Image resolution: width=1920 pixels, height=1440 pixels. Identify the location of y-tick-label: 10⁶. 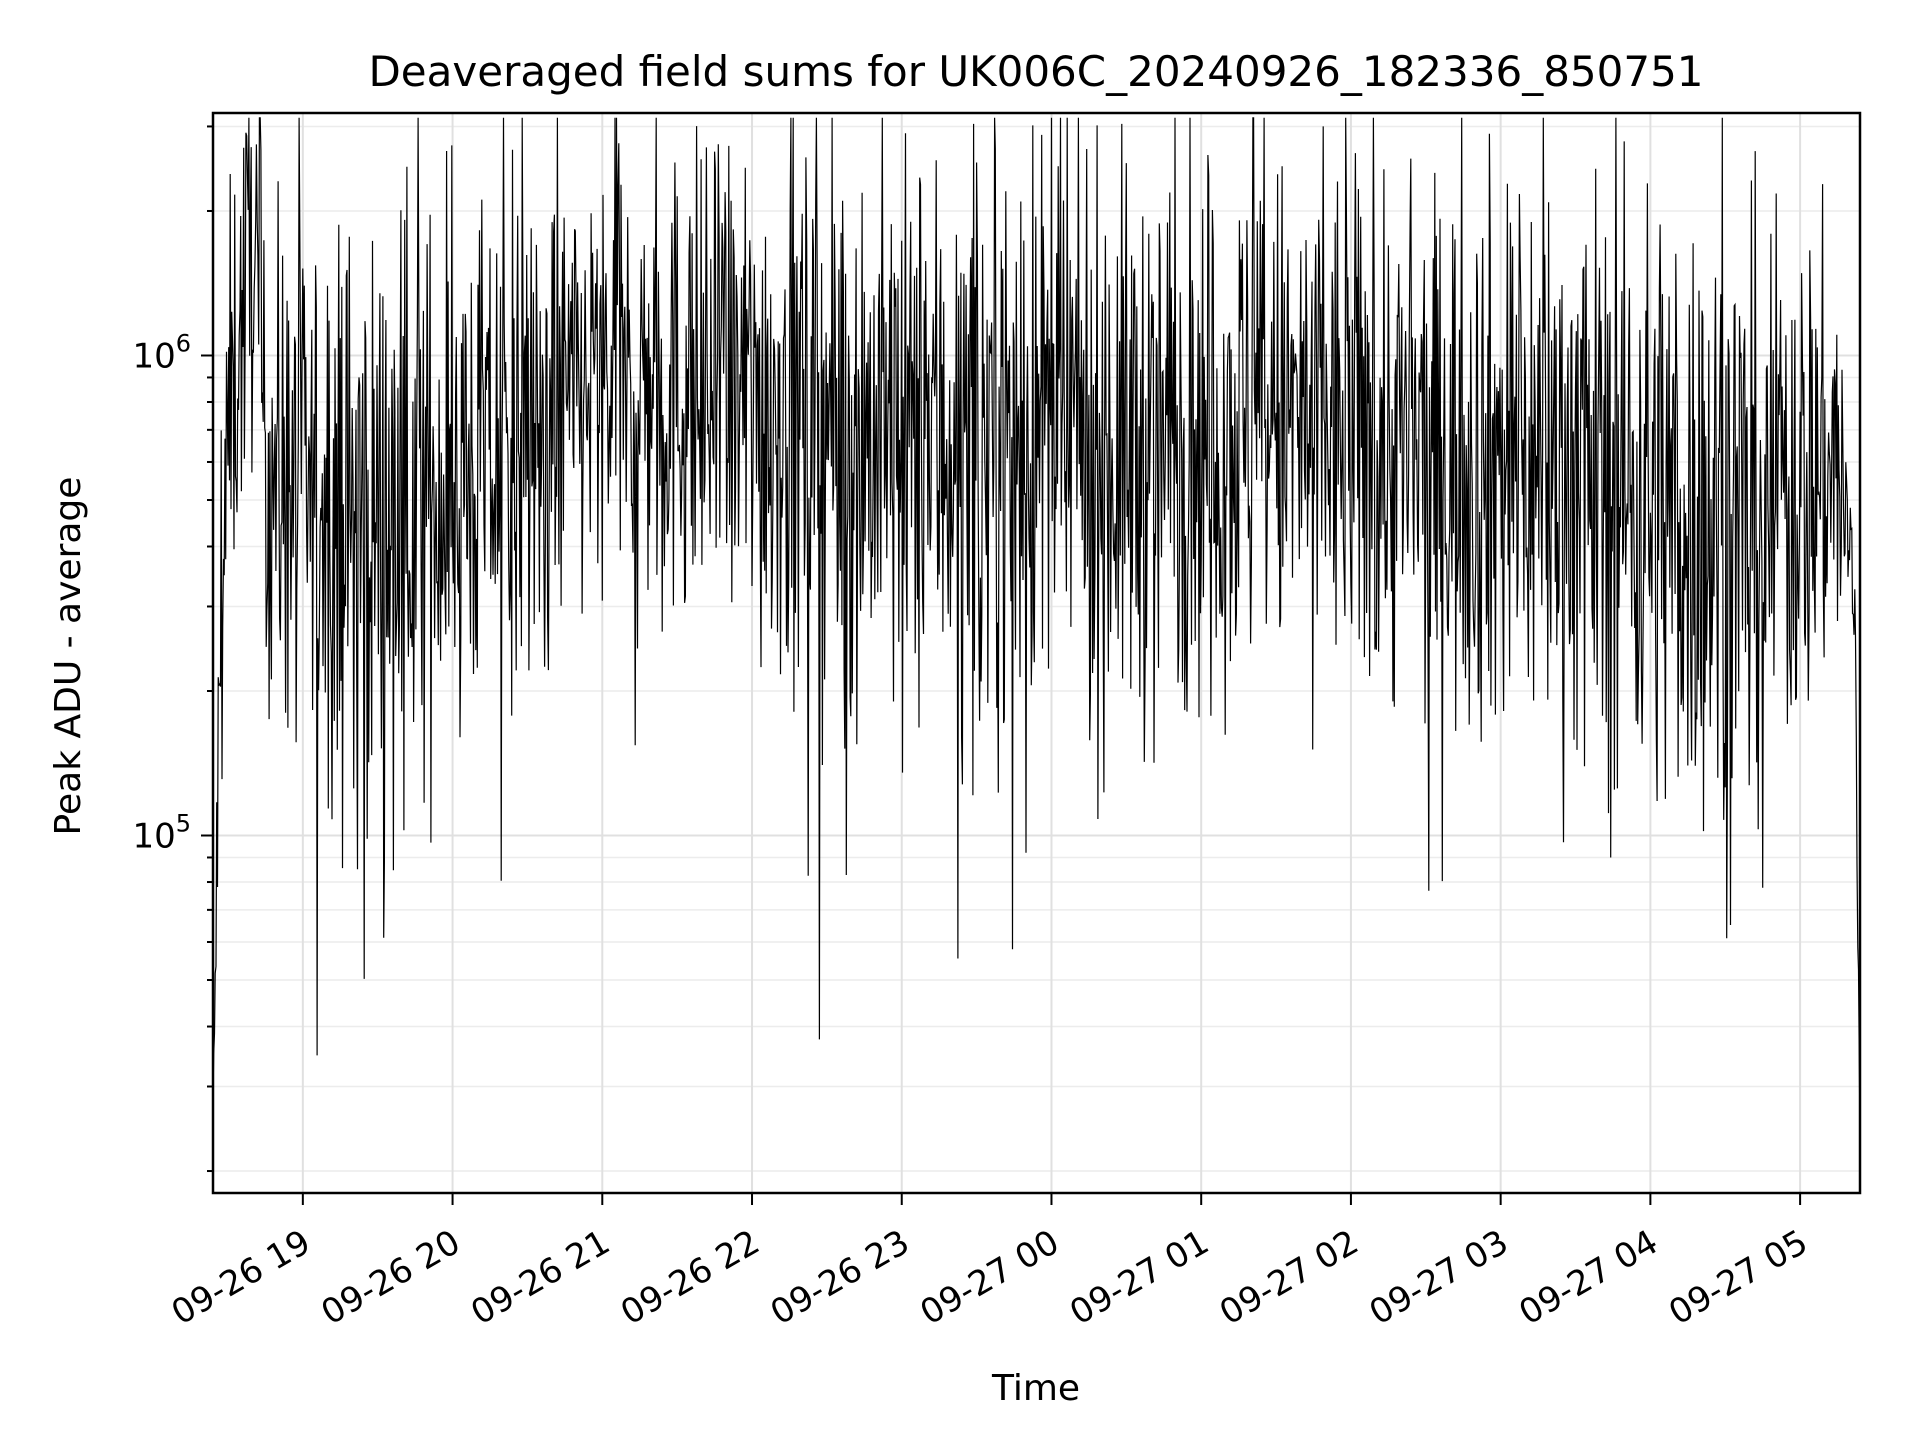
(161, 352).